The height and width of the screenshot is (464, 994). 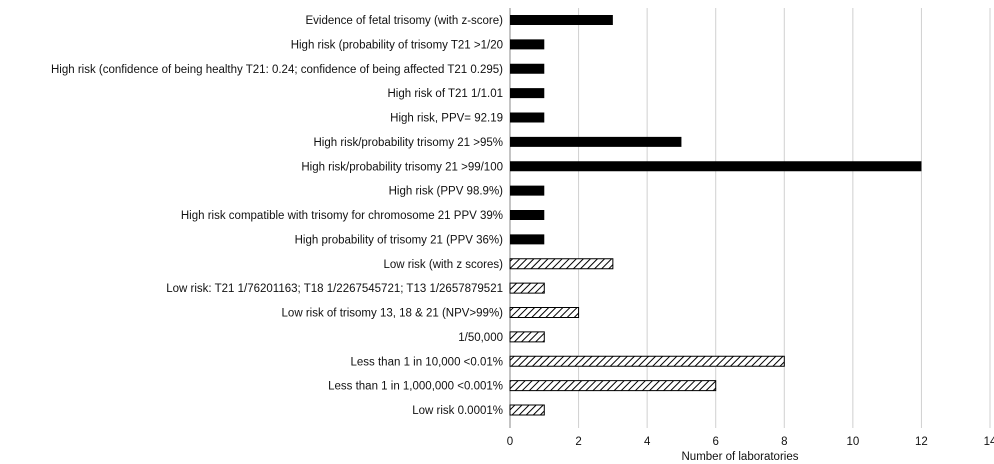 What do you see at coordinates (510, 442) in the screenshot?
I see `x-tick-label: 0` at bounding box center [510, 442].